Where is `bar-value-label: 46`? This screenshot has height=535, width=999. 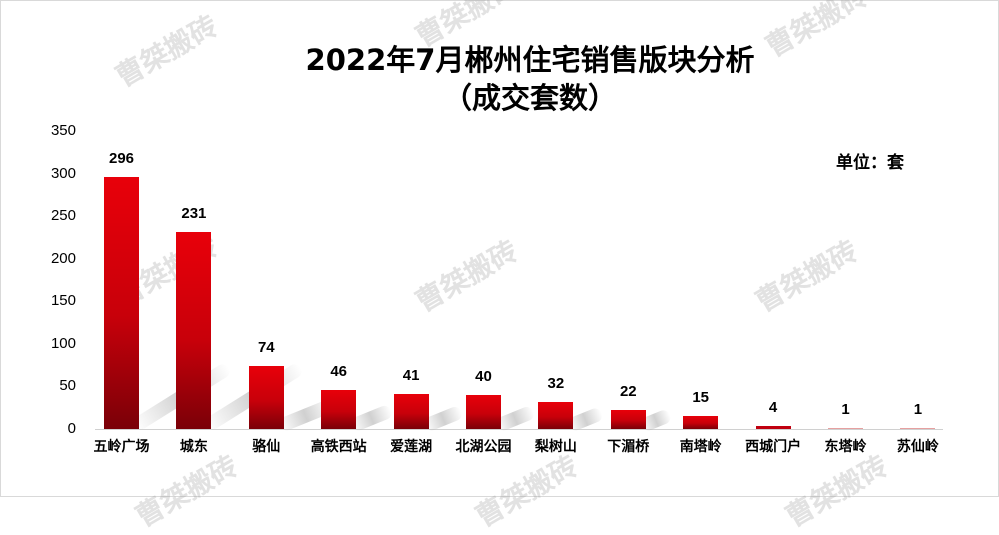
bar-value-label: 46 is located at coordinates (339, 371).